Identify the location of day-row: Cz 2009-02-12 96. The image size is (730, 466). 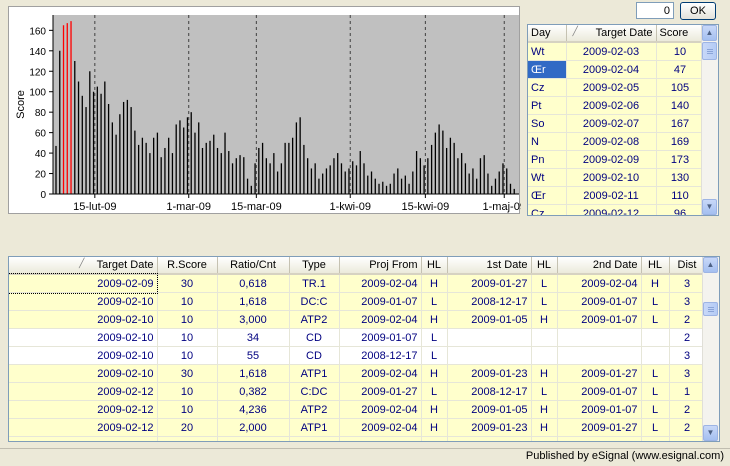
(616, 209).